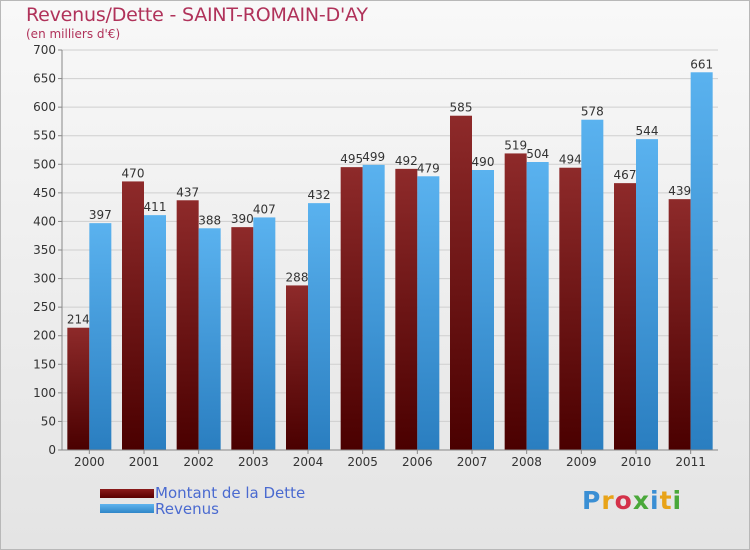 The image size is (750, 550). I want to click on value-label-dette: 390, so click(242, 219).